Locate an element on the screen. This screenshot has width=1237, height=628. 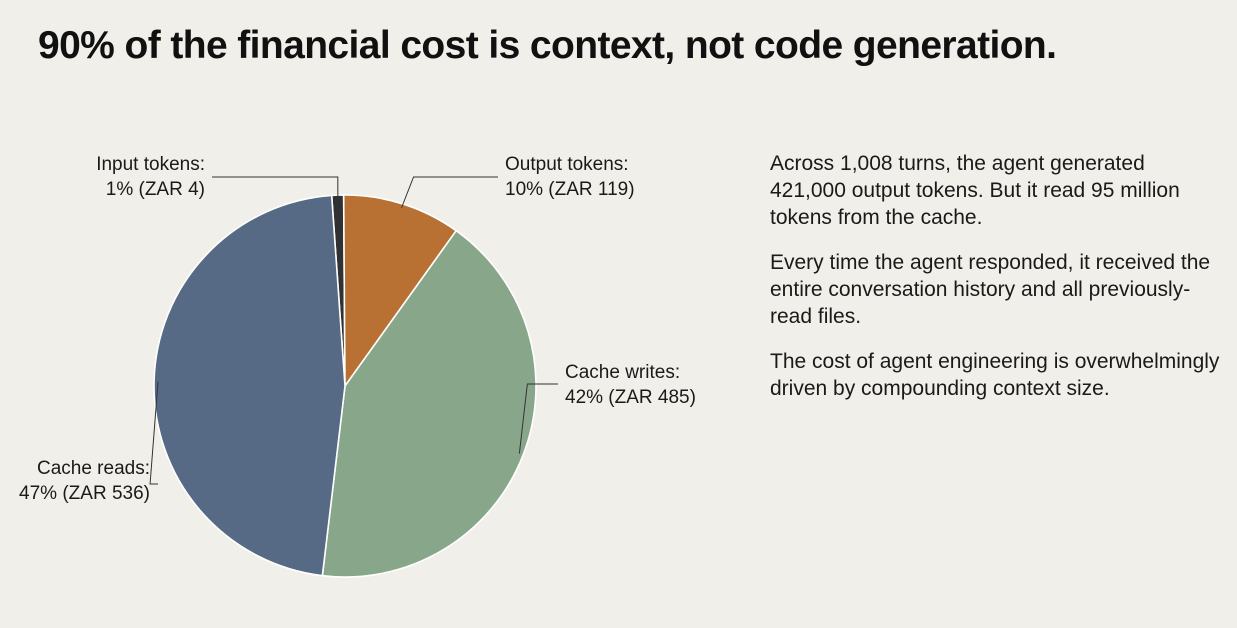
pie-slice-cache-reads is located at coordinates (249, 385).